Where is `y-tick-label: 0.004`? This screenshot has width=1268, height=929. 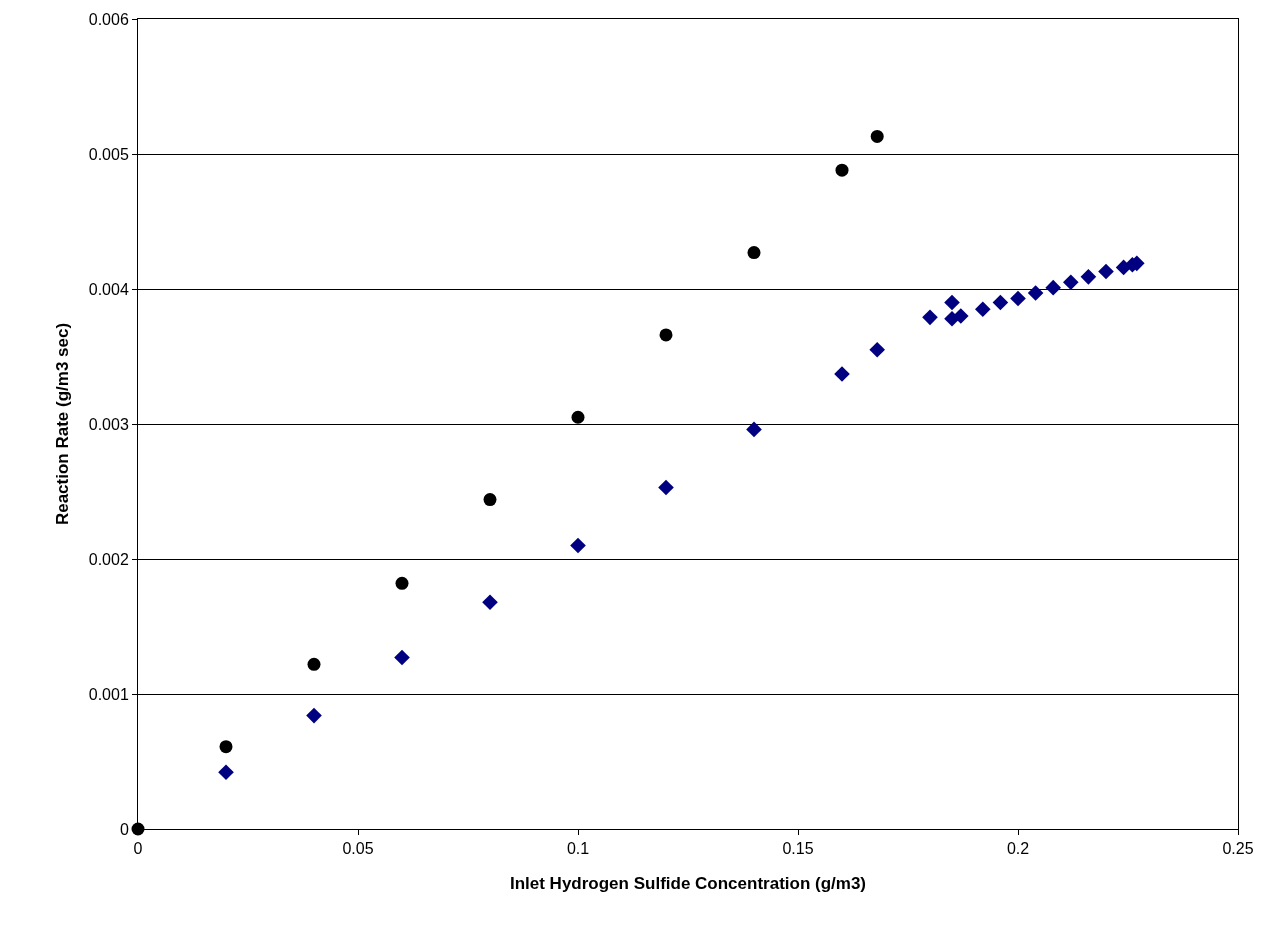 y-tick-label: 0.004 is located at coordinates (108, 289).